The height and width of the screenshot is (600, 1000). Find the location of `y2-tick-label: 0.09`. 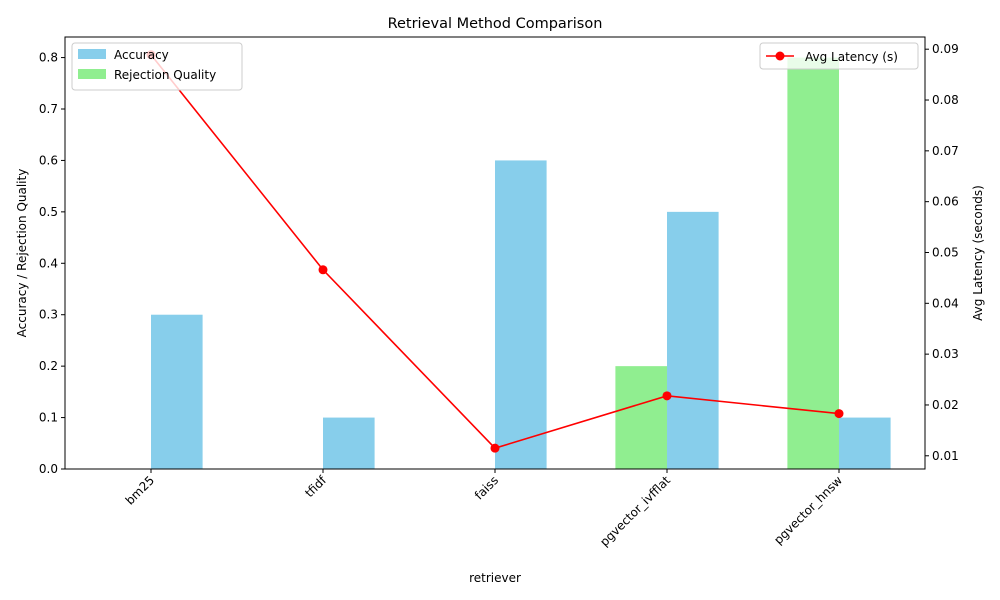

y2-tick-label: 0.09 is located at coordinates (945, 49).